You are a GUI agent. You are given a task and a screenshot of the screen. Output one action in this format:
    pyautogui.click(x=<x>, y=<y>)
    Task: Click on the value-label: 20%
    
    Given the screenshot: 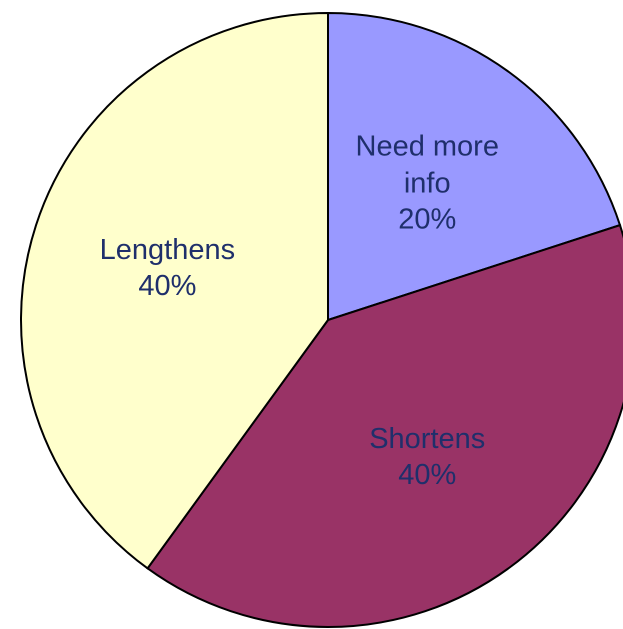 What is the action you would take?
    pyautogui.click(x=427, y=219)
    